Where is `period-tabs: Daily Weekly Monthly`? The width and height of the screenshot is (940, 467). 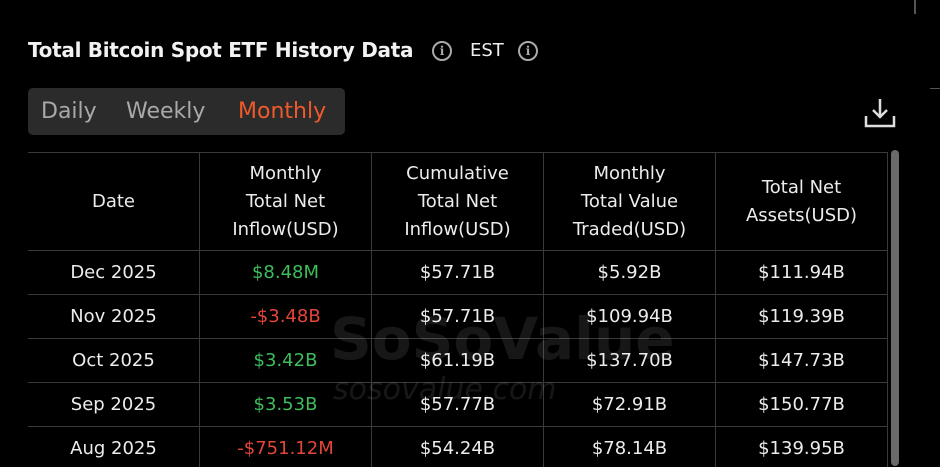 period-tabs: Daily Weekly Monthly is located at coordinates (186, 111).